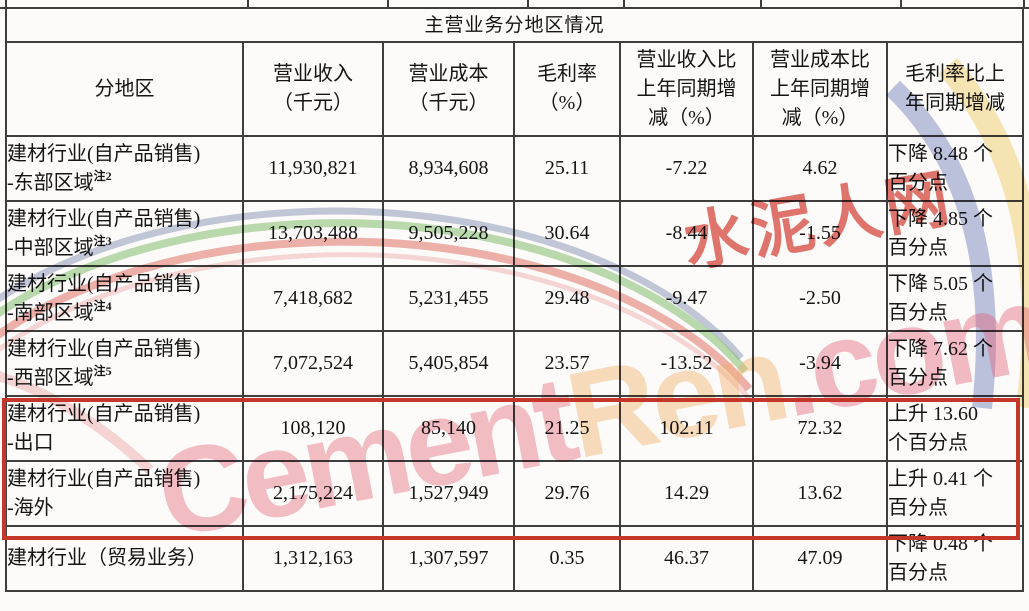 The height and width of the screenshot is (611, 1029). Describe the element at coordinates (955, 298) in the screenshot. I see `cell-margin-yoy: 下降 5.05 个 百分点` at that location.